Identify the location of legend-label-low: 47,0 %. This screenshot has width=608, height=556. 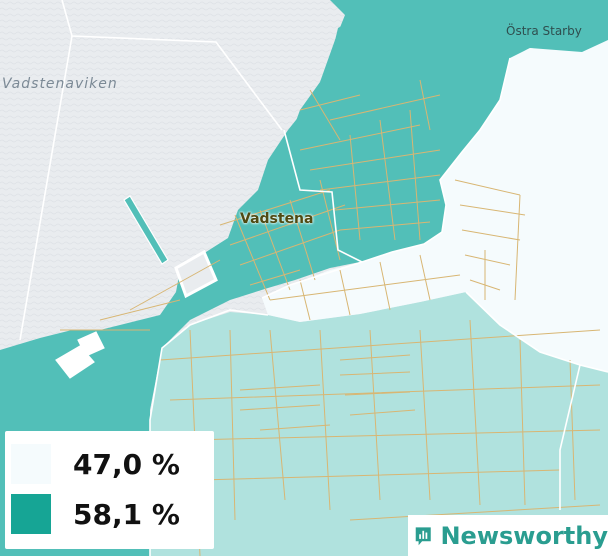
(126, 464).